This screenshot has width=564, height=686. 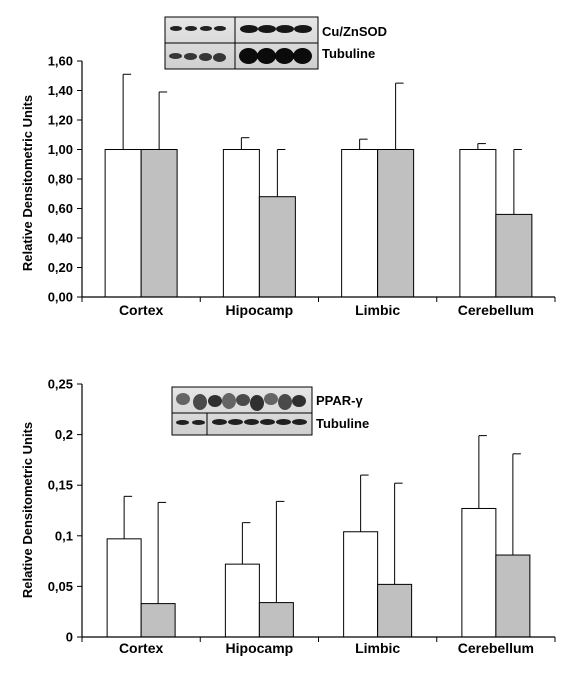 I want to click on chart-1-bar-treated-cortex, so click(x=159, y=223).